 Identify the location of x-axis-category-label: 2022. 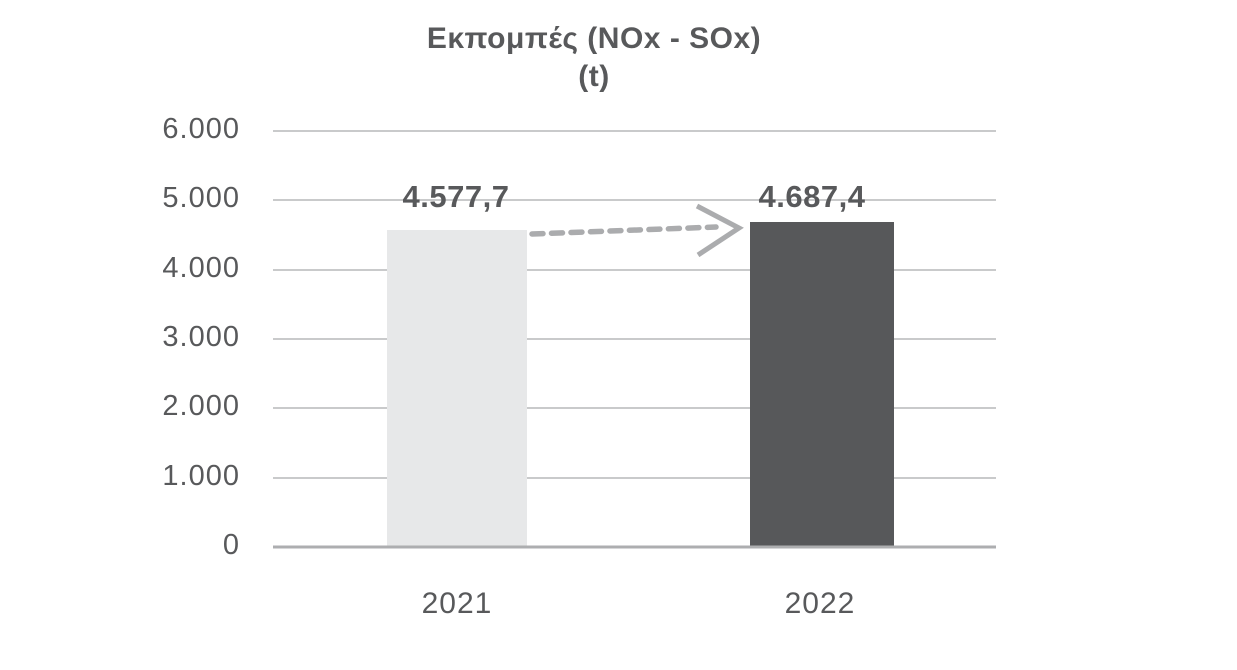
(820, 603).